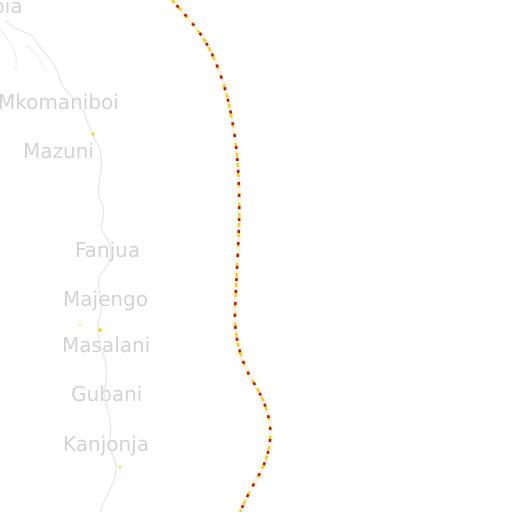  What do you see at coordinates (106, 345) in the screenshot?
I see `place-label-masalani: Masalani` at bounding box center [106, 345].